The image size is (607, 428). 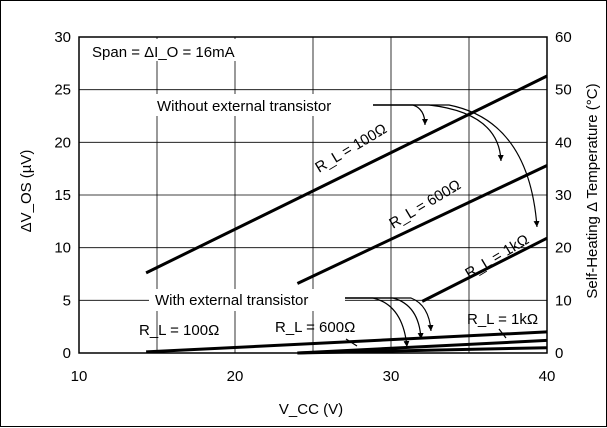 I want to click on y2-tick-label: 50, so click(x=563, y=90).